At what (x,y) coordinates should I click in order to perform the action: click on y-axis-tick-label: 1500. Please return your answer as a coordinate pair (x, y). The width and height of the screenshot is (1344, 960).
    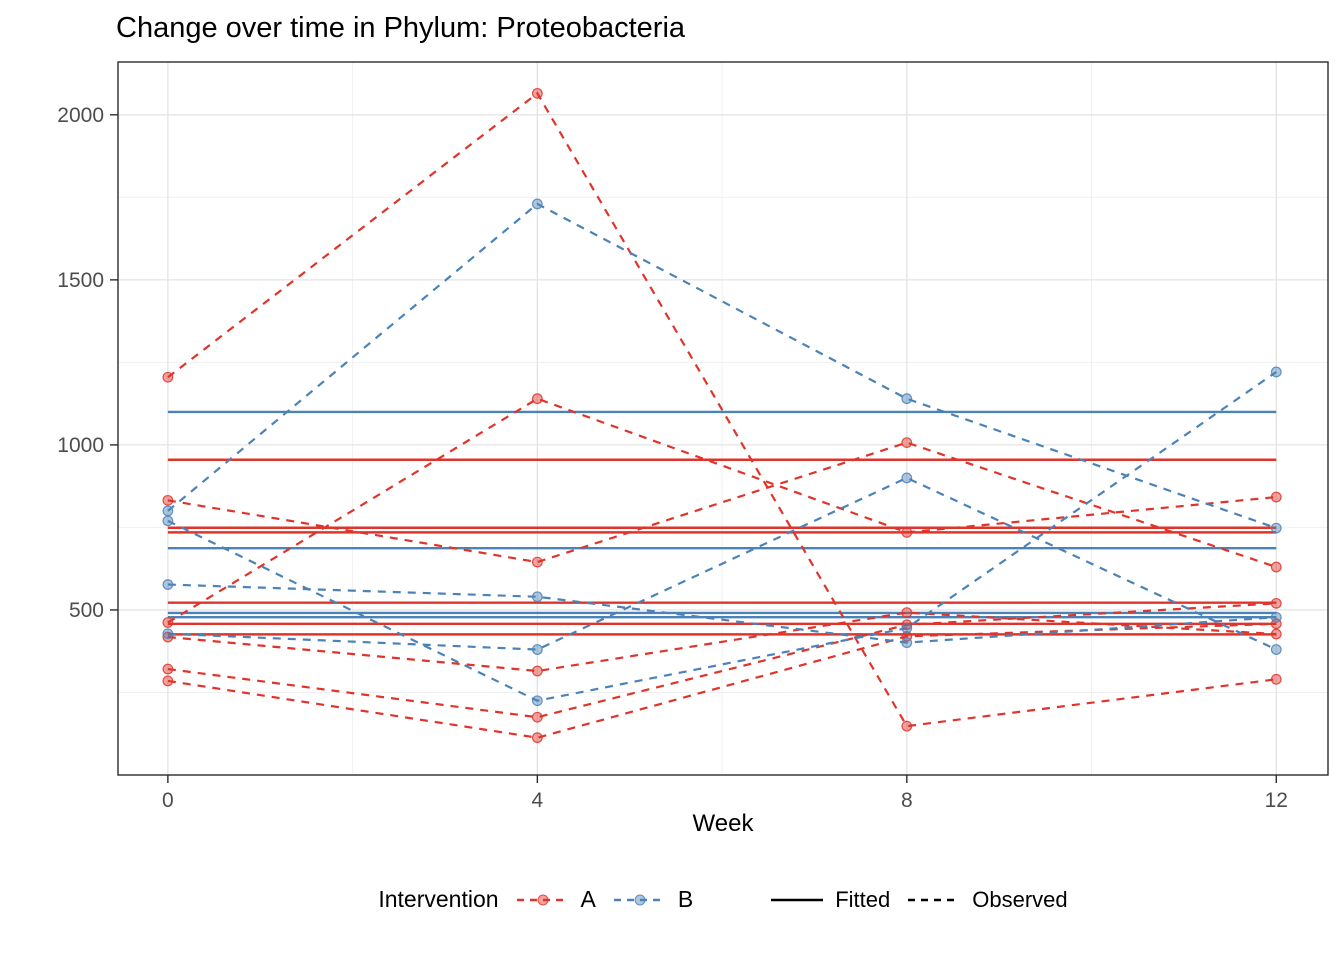
    Looking at the image, I should click on (80, 280).